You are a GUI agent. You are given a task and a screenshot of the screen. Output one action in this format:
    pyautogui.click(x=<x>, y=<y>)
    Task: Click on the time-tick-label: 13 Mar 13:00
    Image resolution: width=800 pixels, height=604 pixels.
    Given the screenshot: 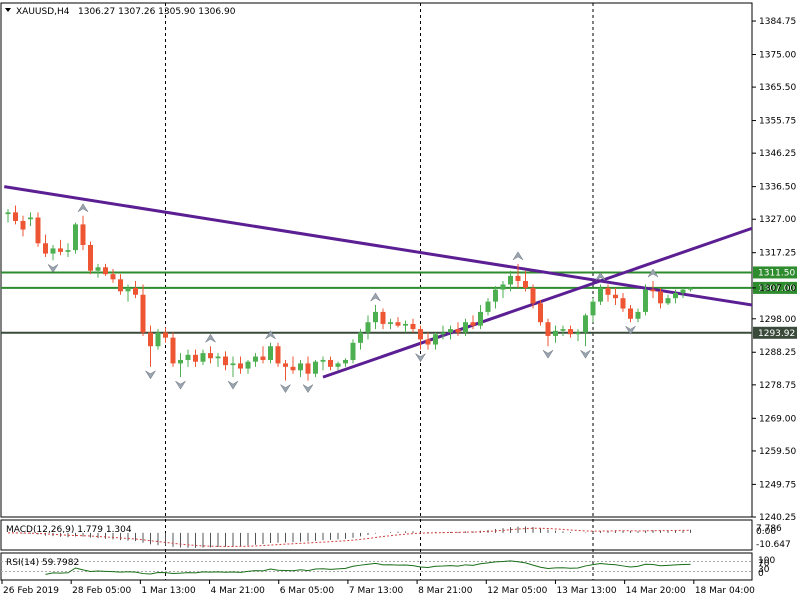 What is the action you would take?
    pyautogui.click(x=586, y=591)
    